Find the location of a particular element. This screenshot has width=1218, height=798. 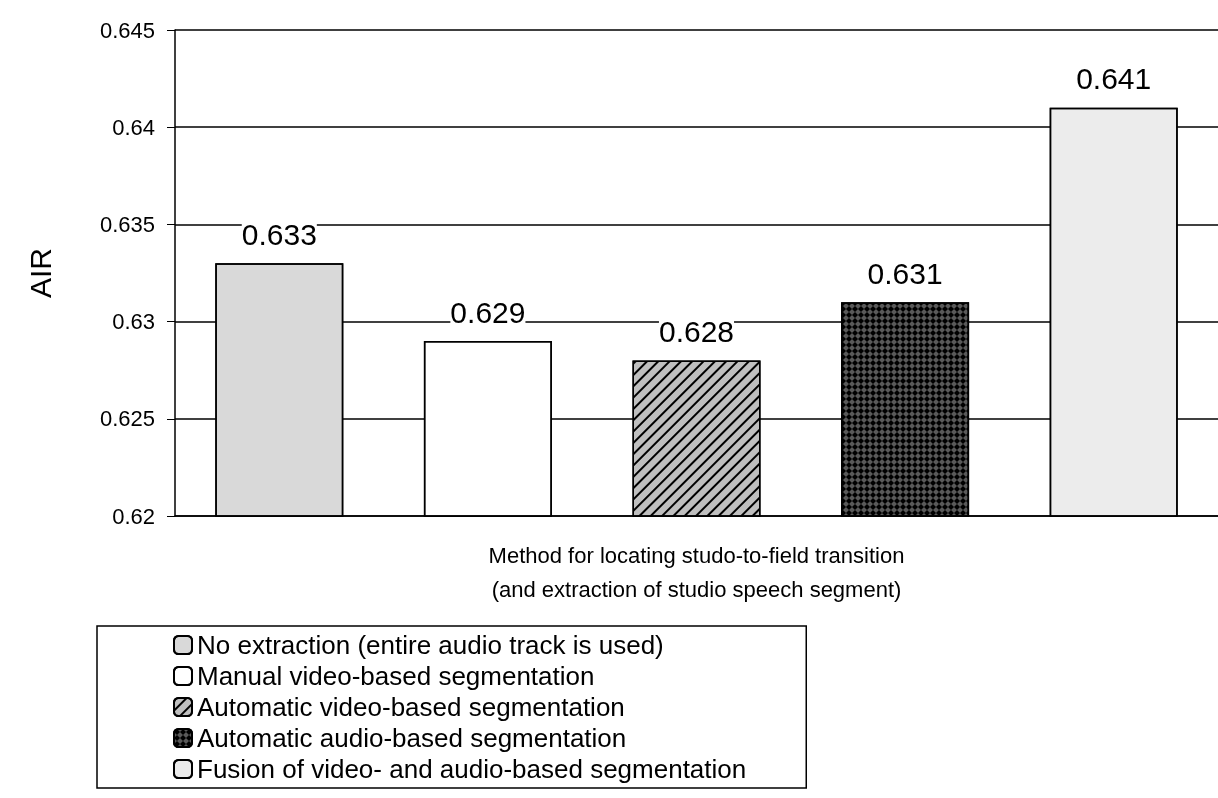

data-label: 0.629 is located at coordinates (488, 312).